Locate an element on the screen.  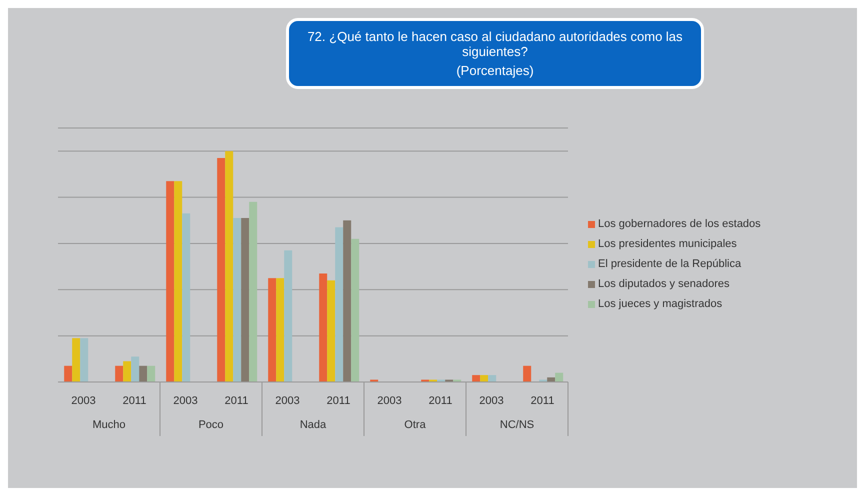
legend-label: El presidente de la República is located at coordinates (670, 264).